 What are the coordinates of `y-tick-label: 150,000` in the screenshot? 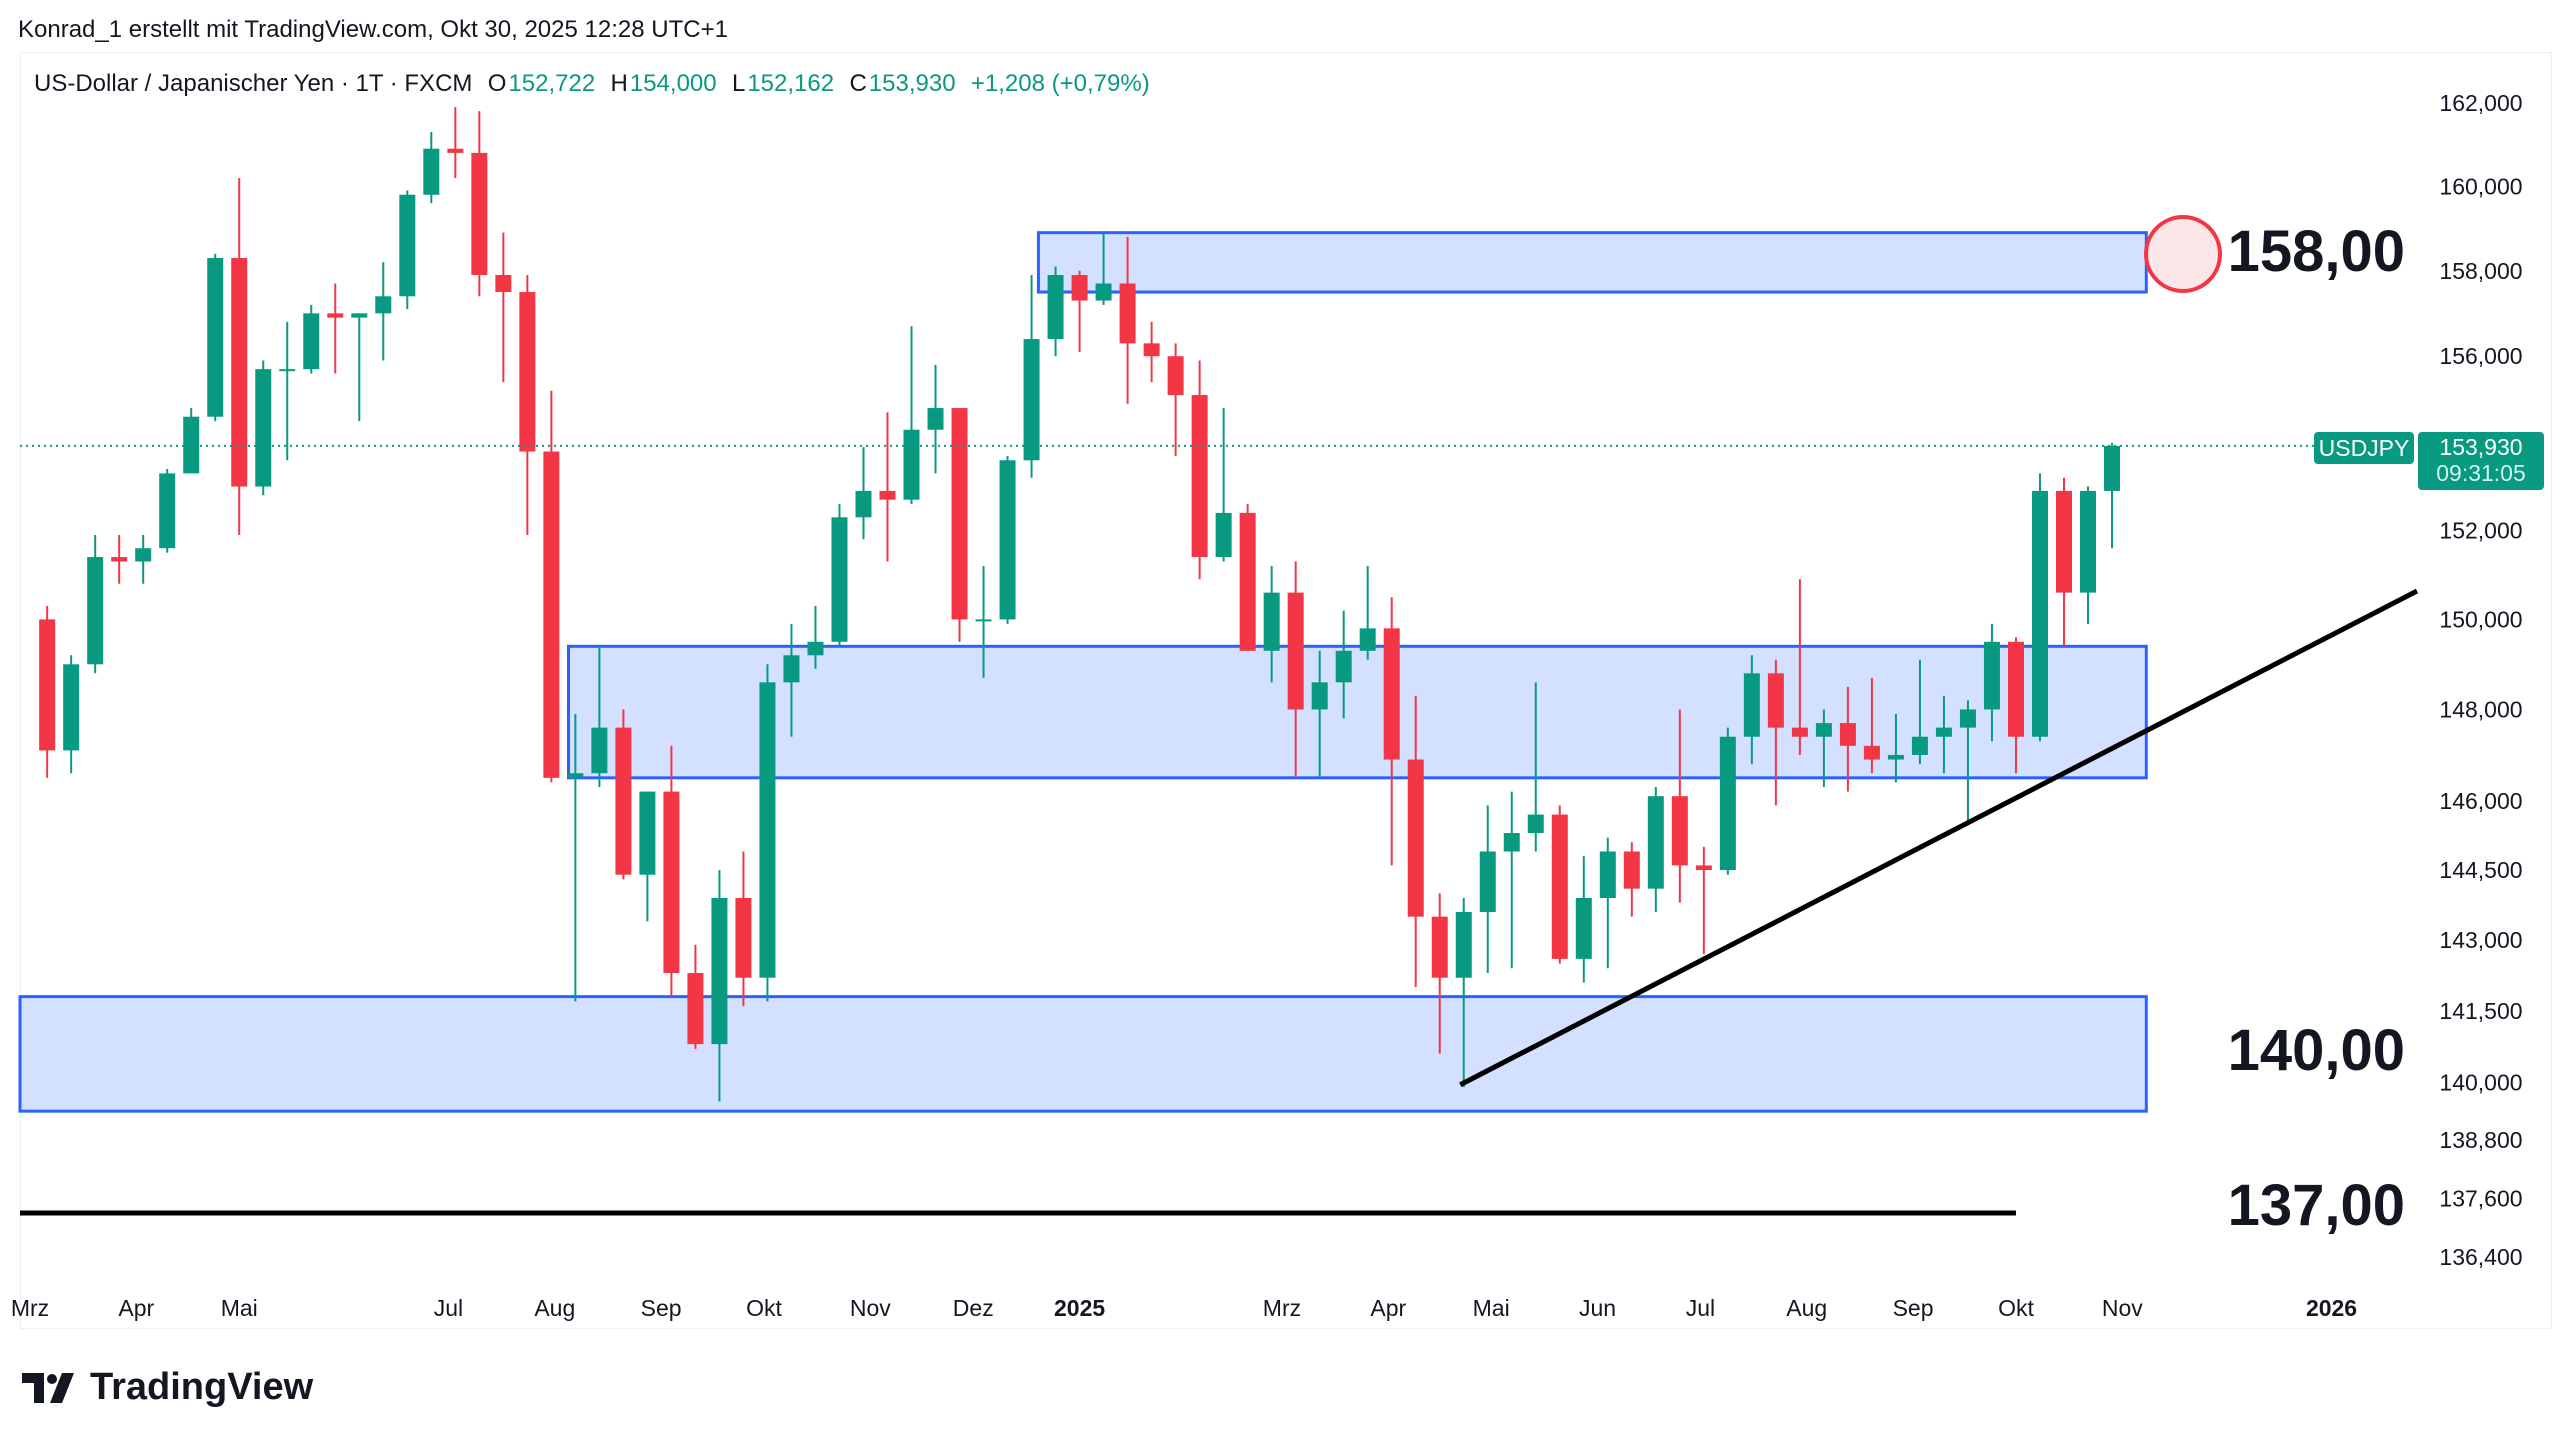 It's located at (2480, 619).